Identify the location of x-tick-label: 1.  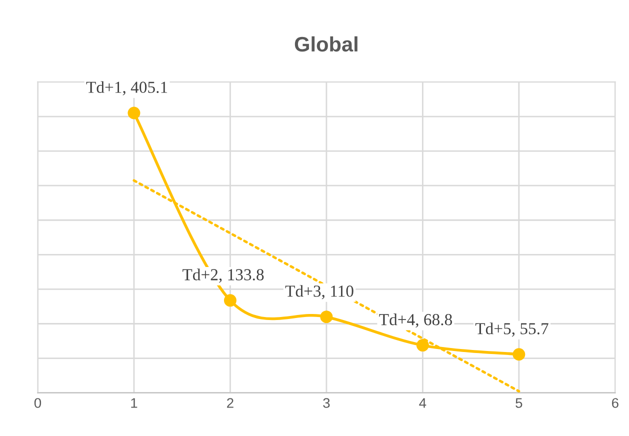
(134, 403).